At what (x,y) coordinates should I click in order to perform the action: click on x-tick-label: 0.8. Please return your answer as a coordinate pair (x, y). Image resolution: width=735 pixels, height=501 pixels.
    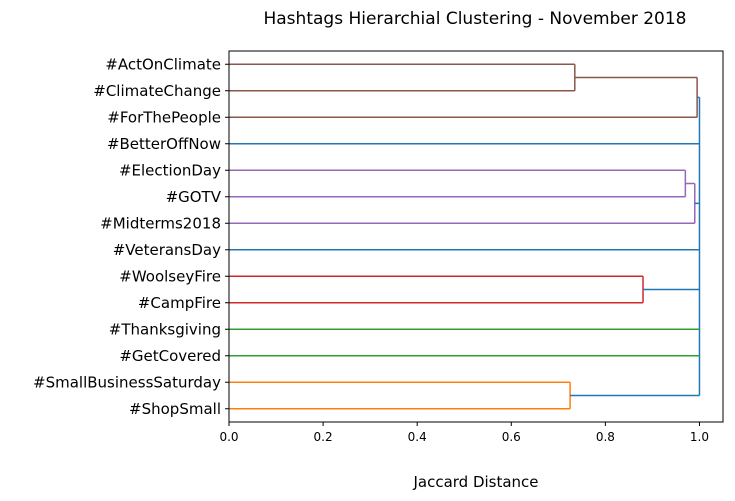
    Looking at the image, I should click on (605, 437).